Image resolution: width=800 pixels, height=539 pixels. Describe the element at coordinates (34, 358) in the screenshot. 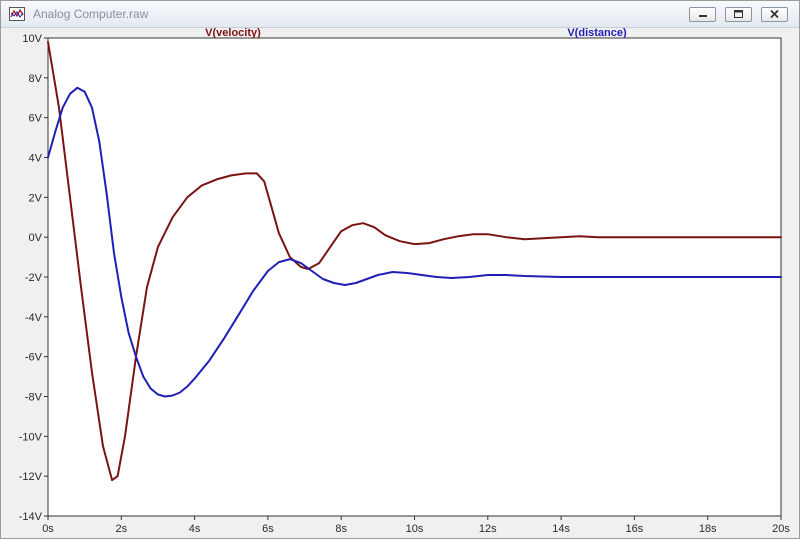

I see `y-tick-label: -6V` at that location.